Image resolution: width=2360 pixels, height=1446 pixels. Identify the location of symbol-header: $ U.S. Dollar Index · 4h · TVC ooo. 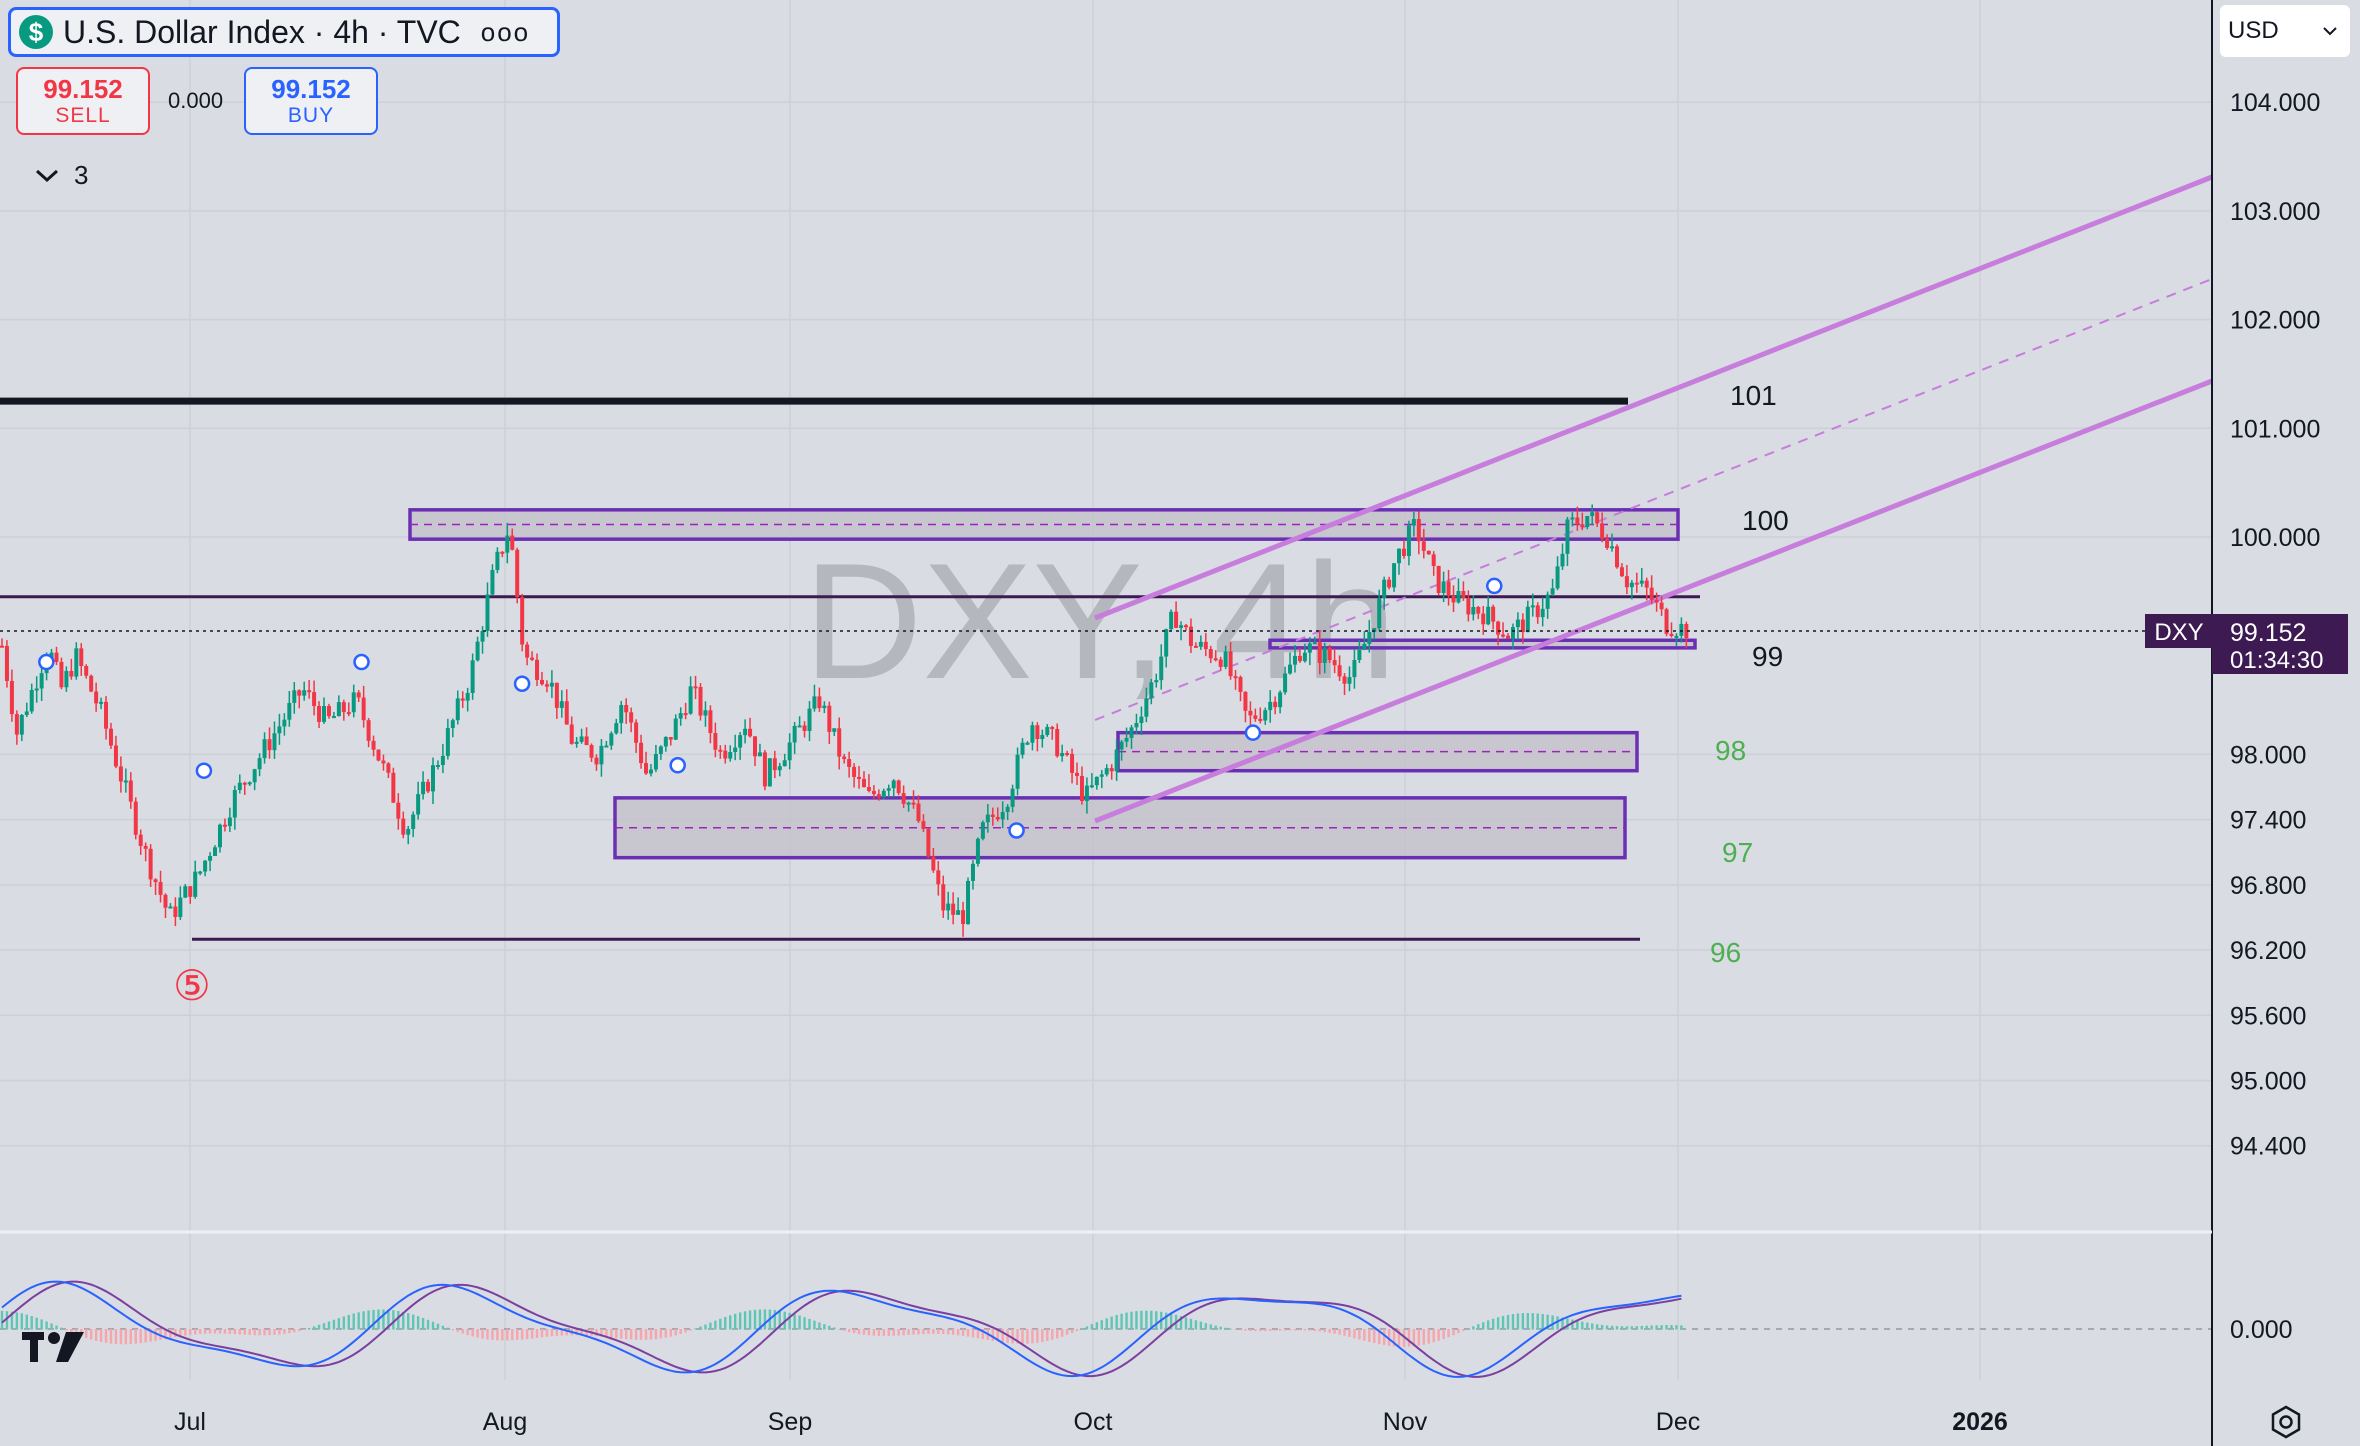
(284, 32).